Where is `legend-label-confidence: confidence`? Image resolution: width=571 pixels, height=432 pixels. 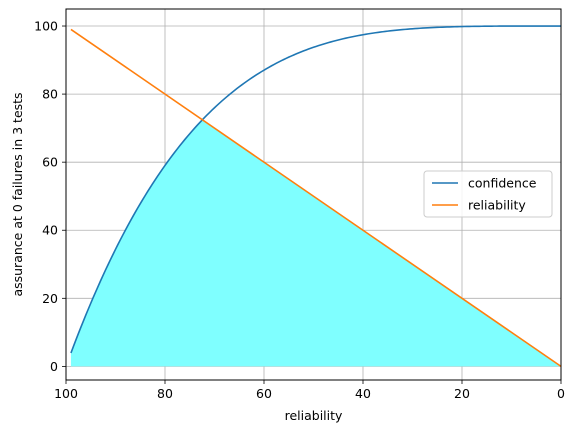 legend-label-confidence: confidence is located at coordinates (502, 183).